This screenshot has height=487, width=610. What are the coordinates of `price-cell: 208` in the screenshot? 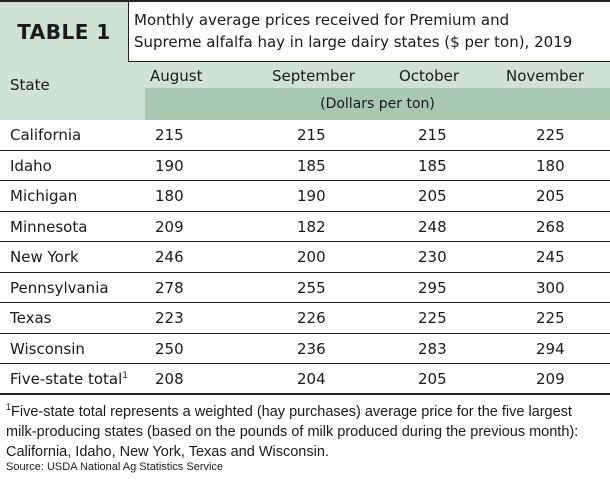 It's located at (169, 379).